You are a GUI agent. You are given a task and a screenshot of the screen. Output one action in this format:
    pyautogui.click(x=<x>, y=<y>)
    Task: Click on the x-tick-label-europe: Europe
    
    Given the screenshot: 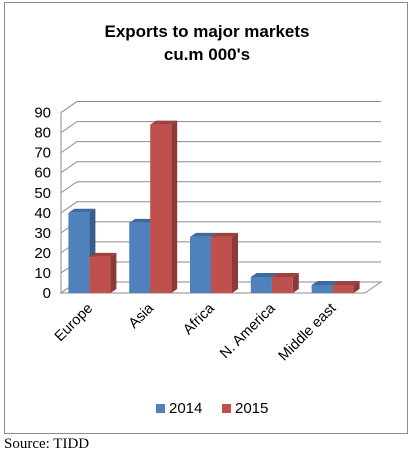 What is the action you would take?
    pyautogui.click(x=74, y=323)
    